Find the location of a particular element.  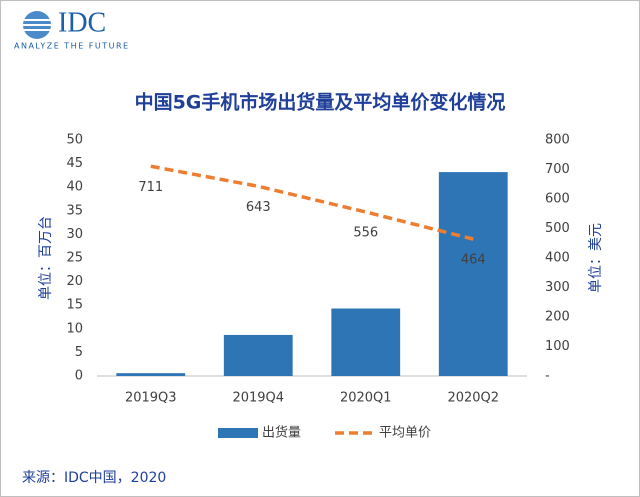

data-label: 711 is located at coordinates (150, 187).